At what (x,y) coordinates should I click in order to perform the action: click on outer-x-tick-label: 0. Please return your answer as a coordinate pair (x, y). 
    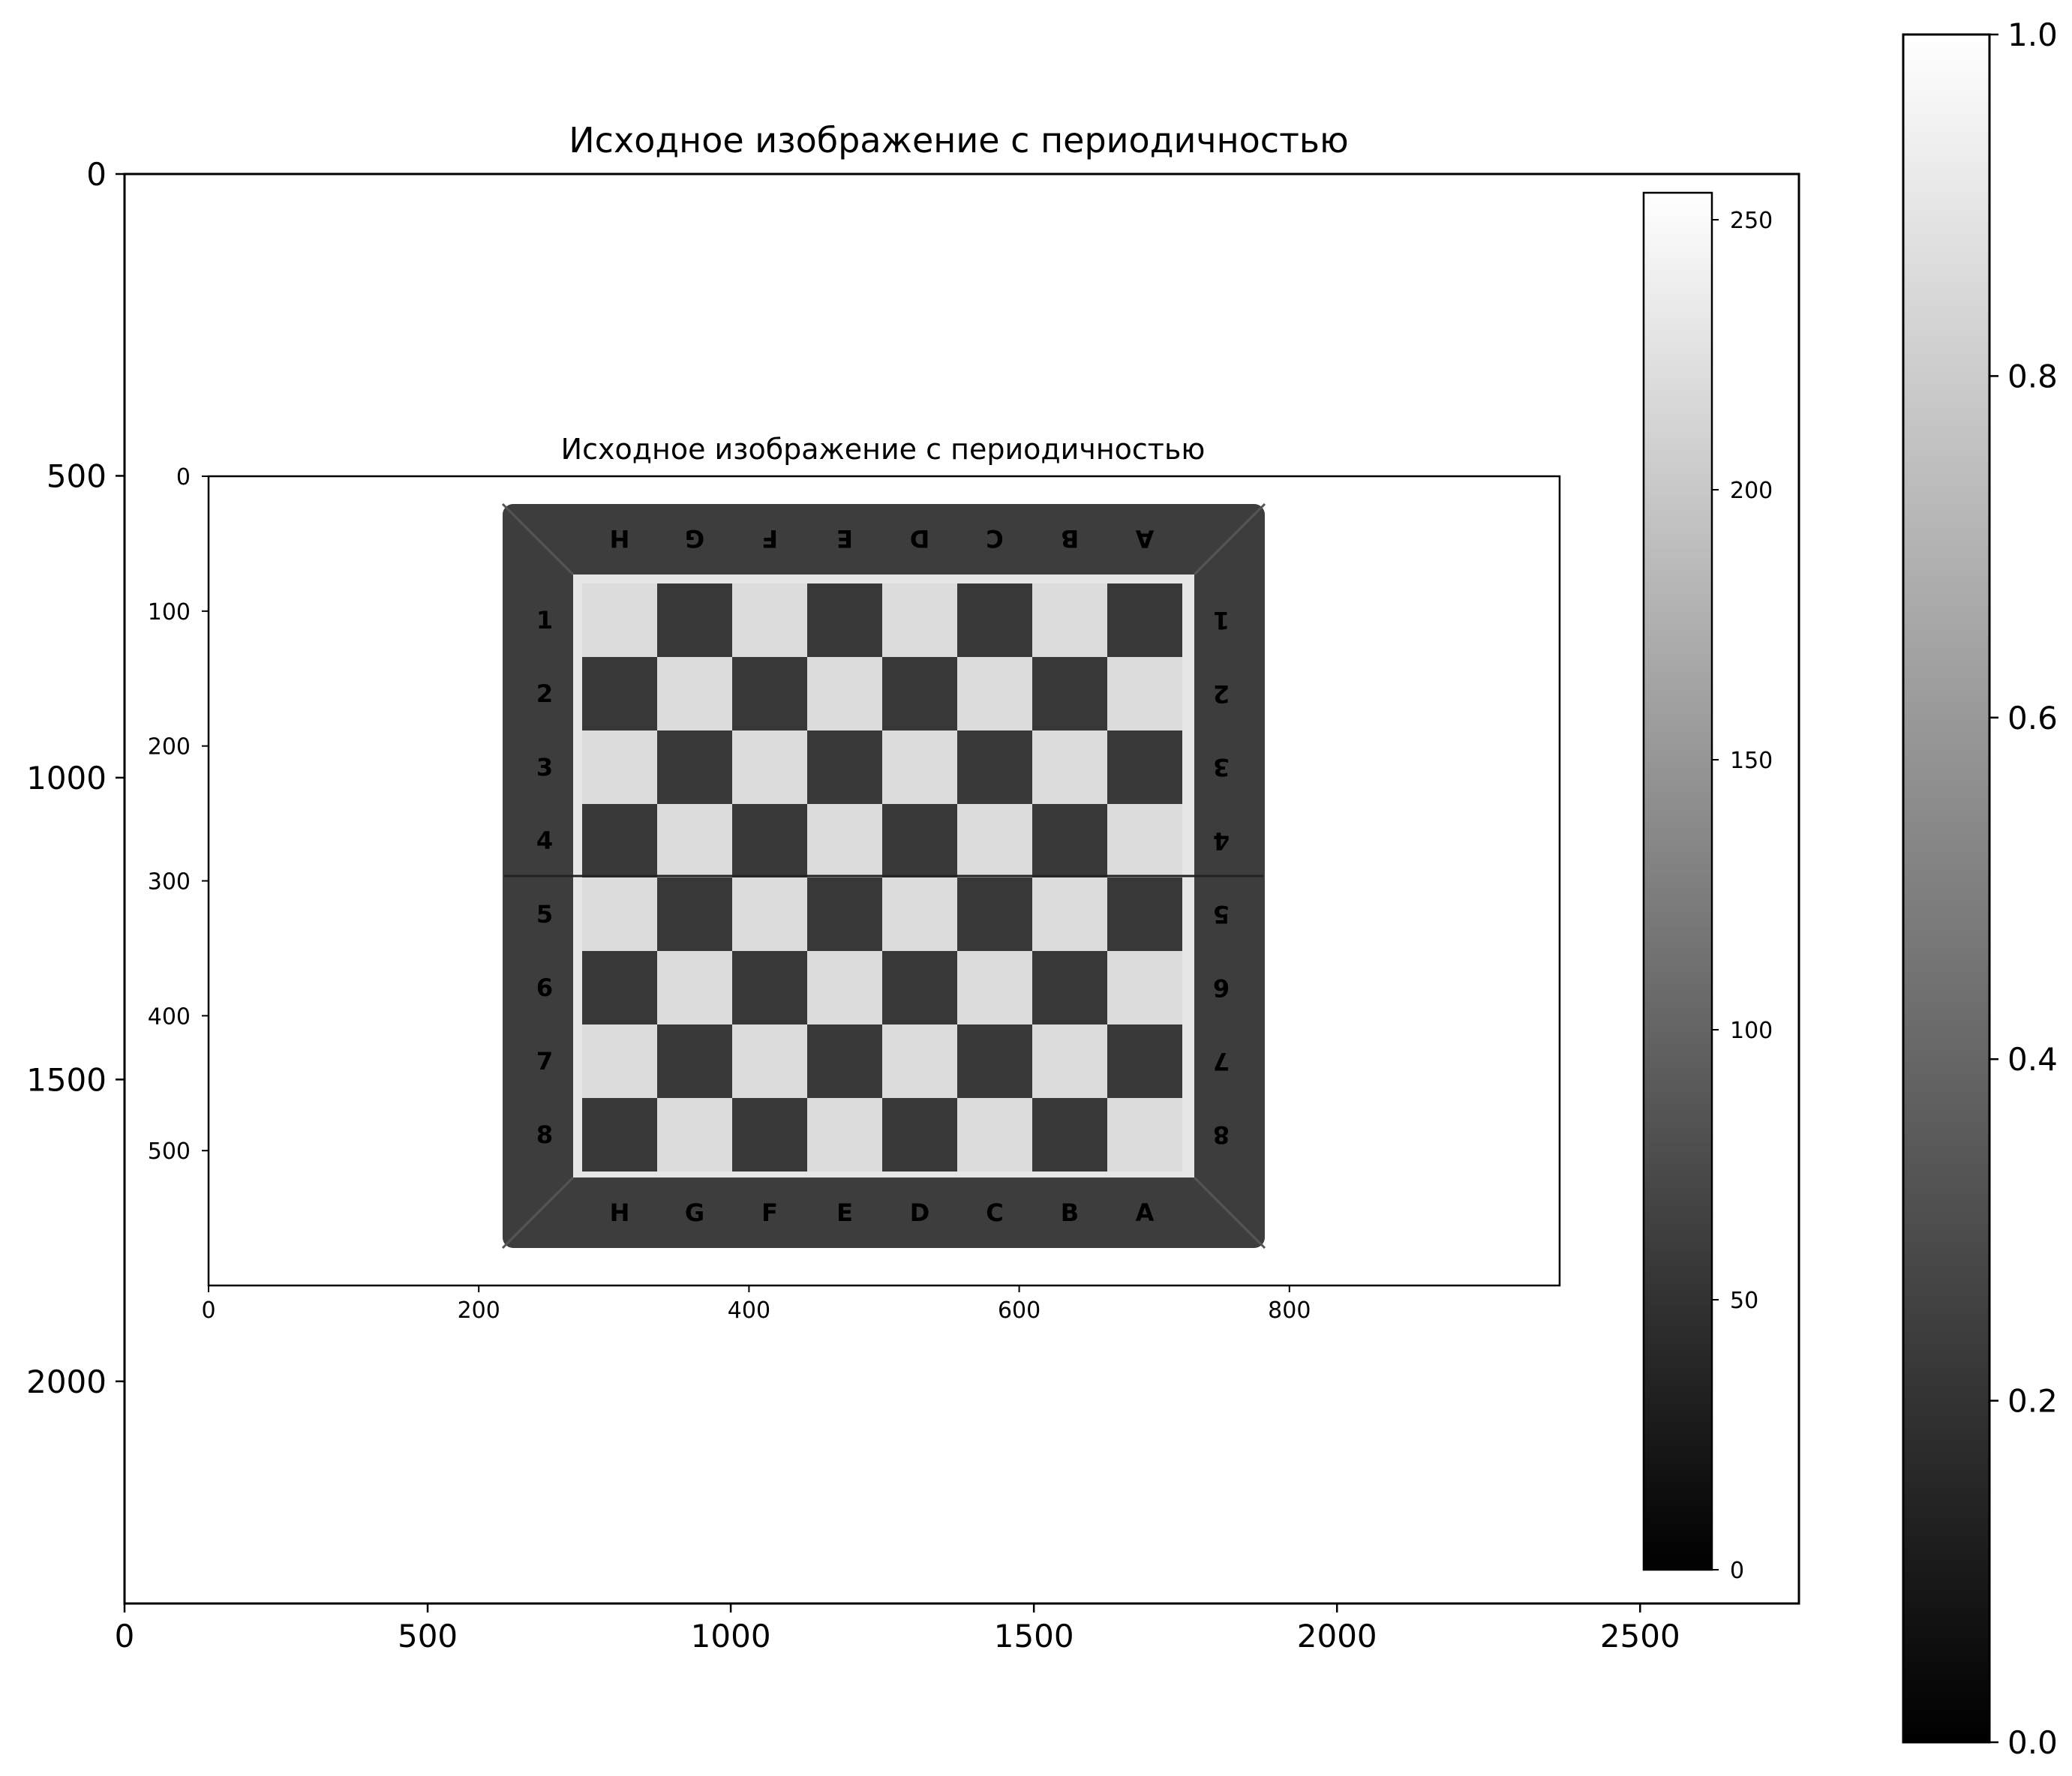
    Looking at the image, I should click on (125, 1636).